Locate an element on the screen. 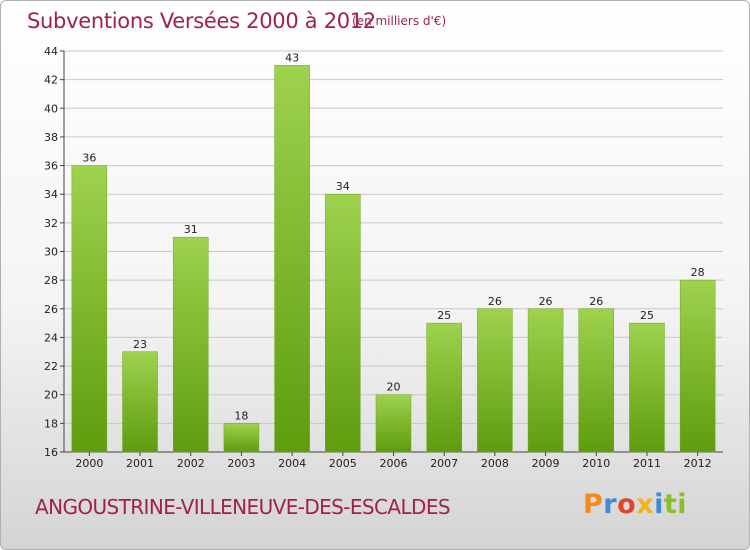 The height and width of the screenshot is (550, 750). y-tick-label: 22 is located at coordinates (51, 366).